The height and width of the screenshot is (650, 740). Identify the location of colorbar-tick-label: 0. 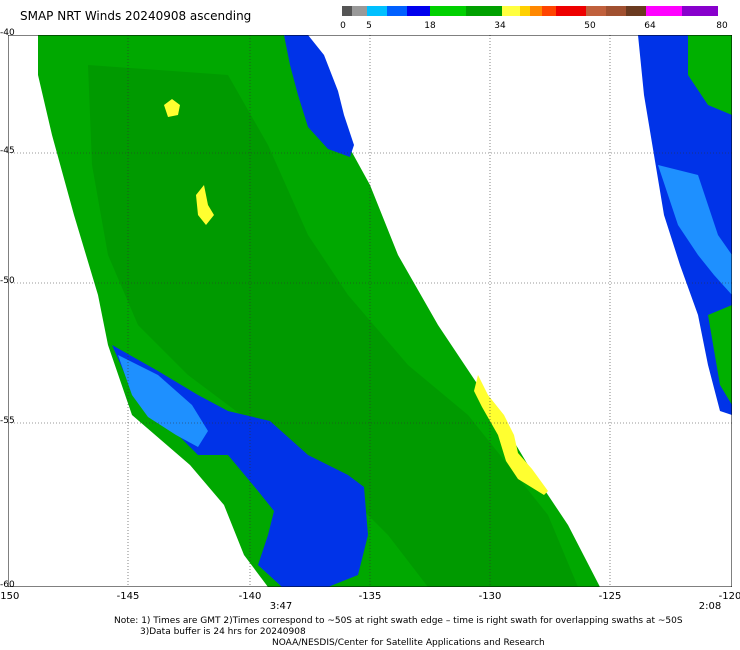
(343, 26).